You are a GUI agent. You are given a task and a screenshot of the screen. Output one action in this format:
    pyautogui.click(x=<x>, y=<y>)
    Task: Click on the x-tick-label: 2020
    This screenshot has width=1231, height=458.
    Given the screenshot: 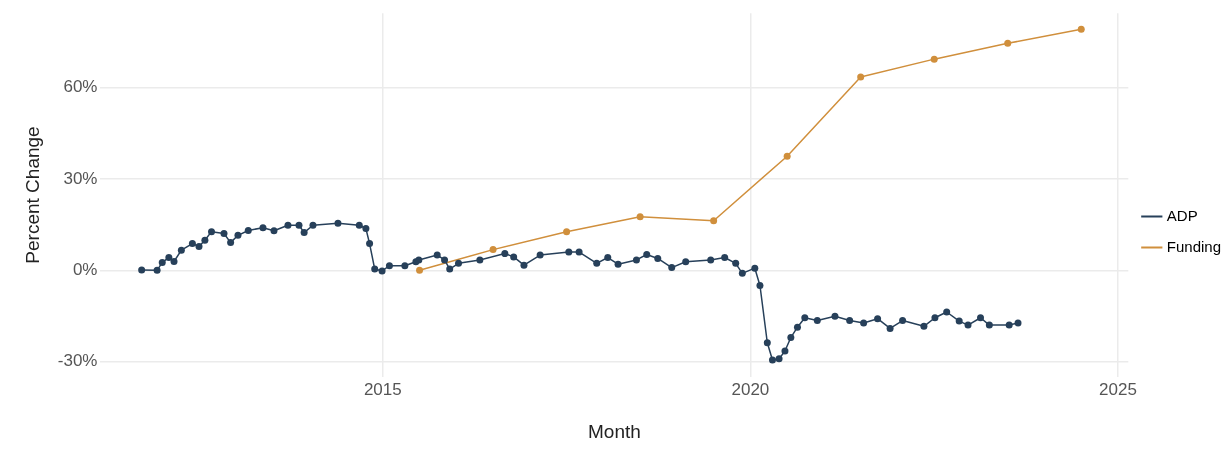 What is the action you would take?
    pyautogui.click(x=750, y=389)
    